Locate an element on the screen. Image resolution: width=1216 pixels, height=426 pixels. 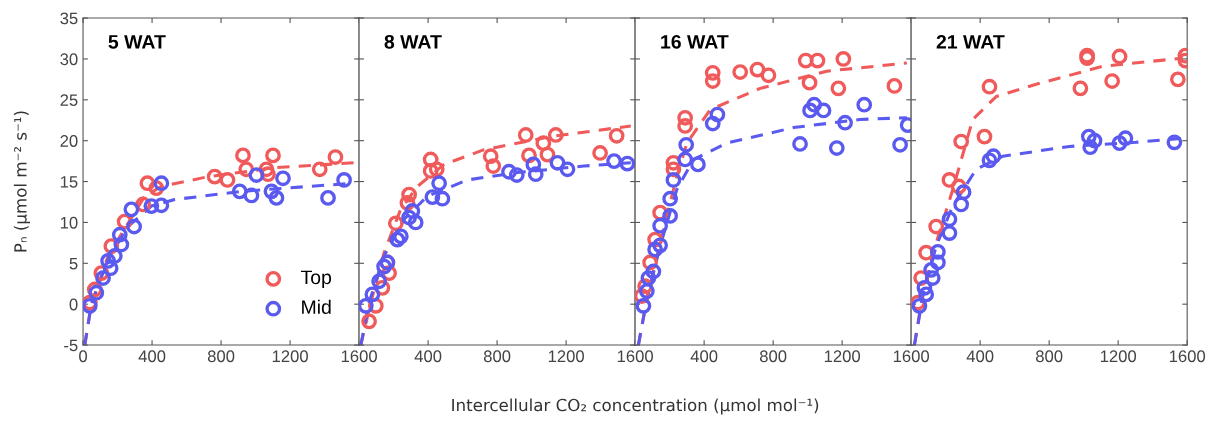
x-axis-title: Intercellular CO₂ concentration (μmol mol⁻¹) is located at coordinates (635, 406).